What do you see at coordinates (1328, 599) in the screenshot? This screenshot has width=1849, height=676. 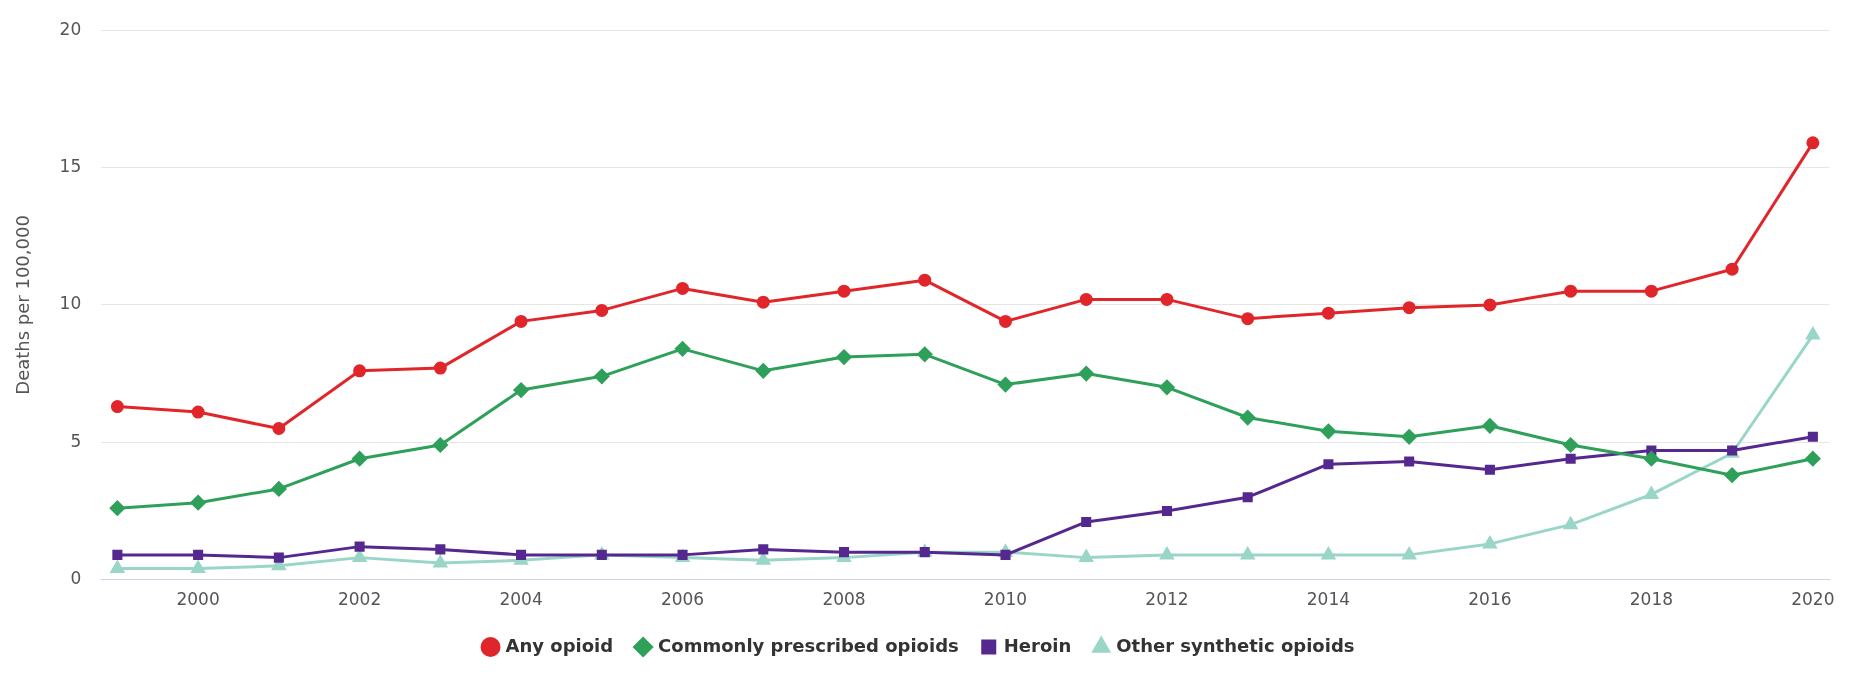 I see `x-tick-label: 2014` at bounding box center [1328, 599].